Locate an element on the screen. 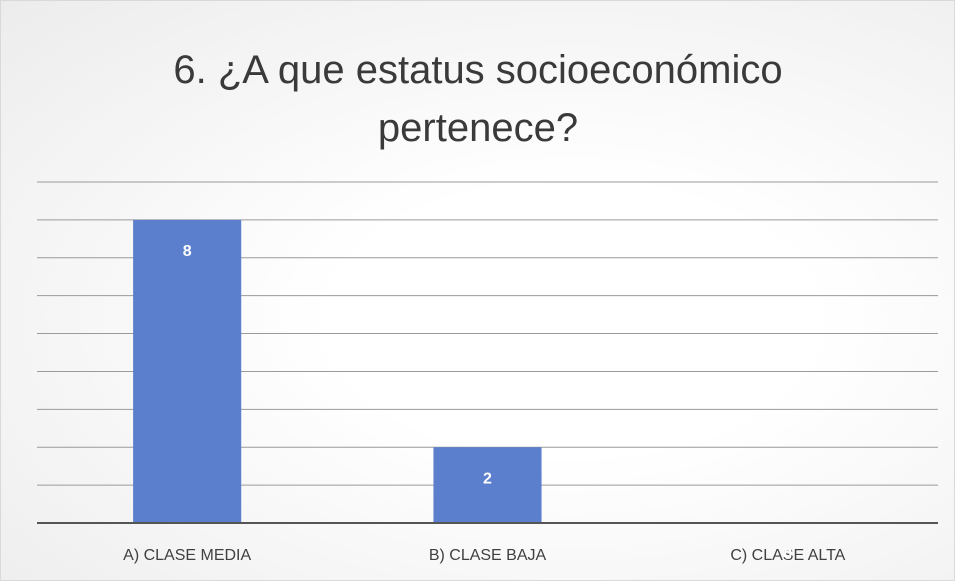 This screenshot has width=955, height=581. x-tick-label: C) CLASE ALTA is located at coordinates (787, 555).